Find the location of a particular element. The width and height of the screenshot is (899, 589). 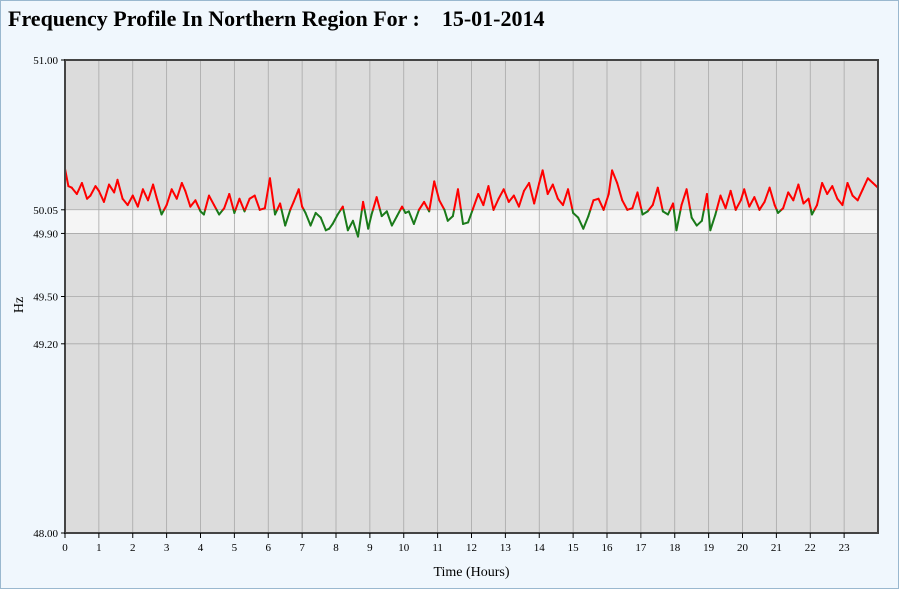

title-date: 15-01-2014 is located at coordinates (493, 18).